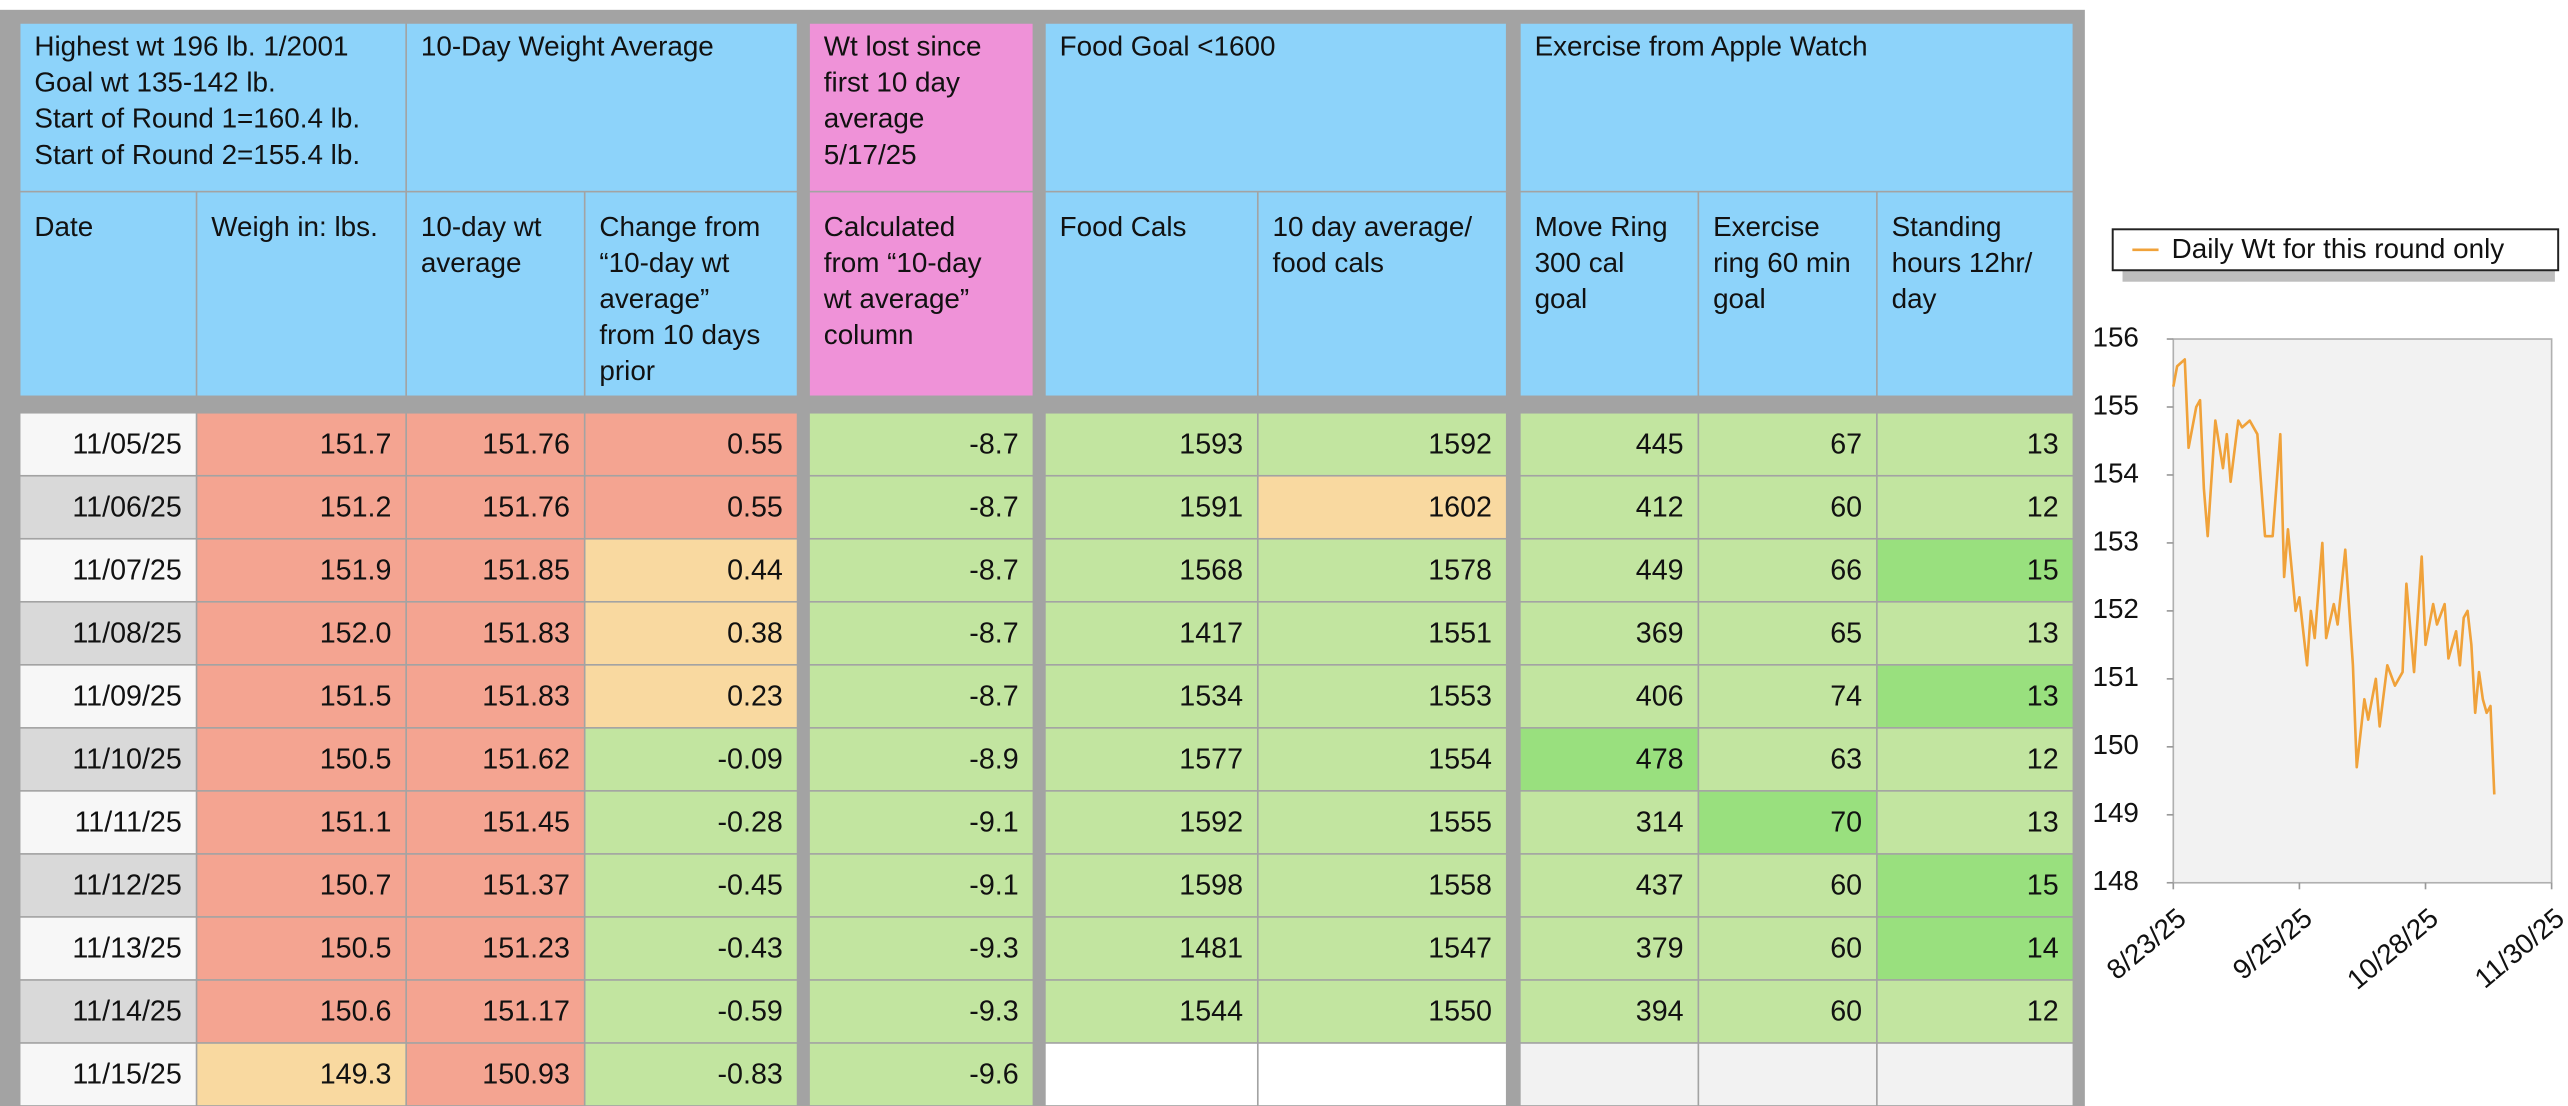 The height and width of the screenshot is (1106, 2568). What do you see at coordinates (356, 760) in the screenshot?
I see `cell-text: 150.5` at bounding box center [356, 760].